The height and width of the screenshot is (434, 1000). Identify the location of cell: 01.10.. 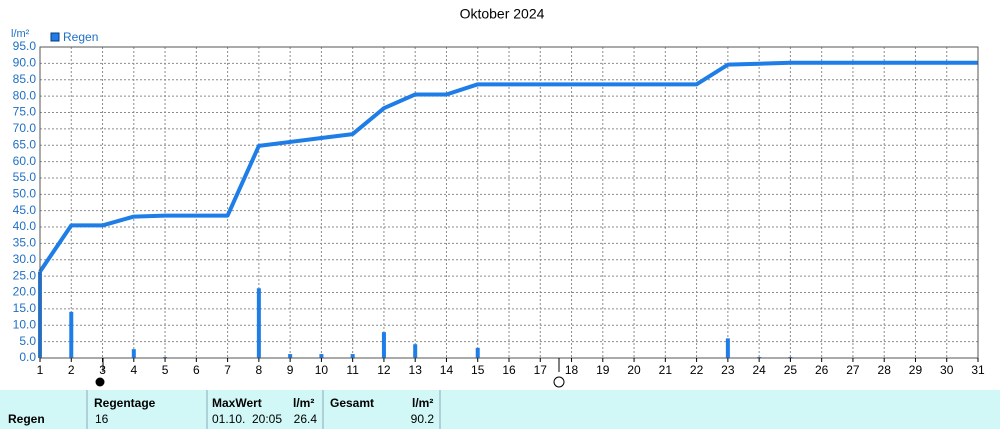
(228, 419).